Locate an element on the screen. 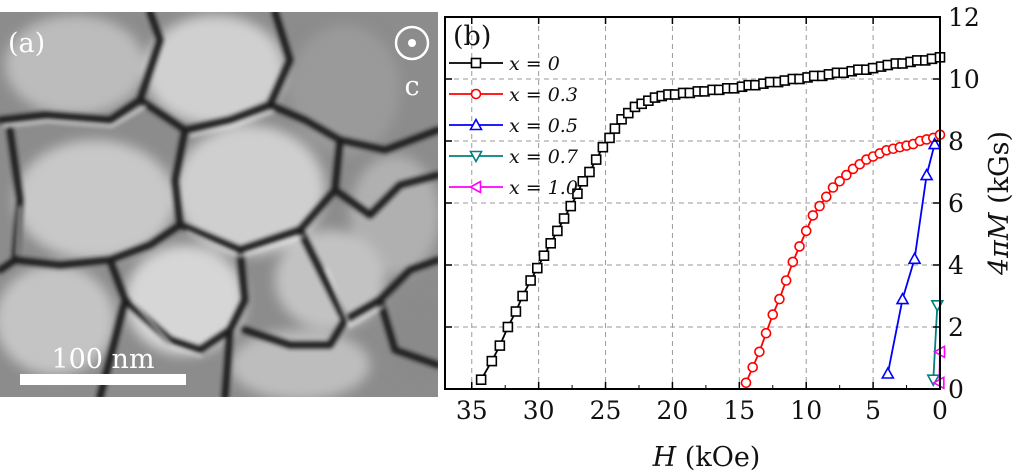 The image size is (1018, 475). c-axis-marker is located at coordinates (412, 43).